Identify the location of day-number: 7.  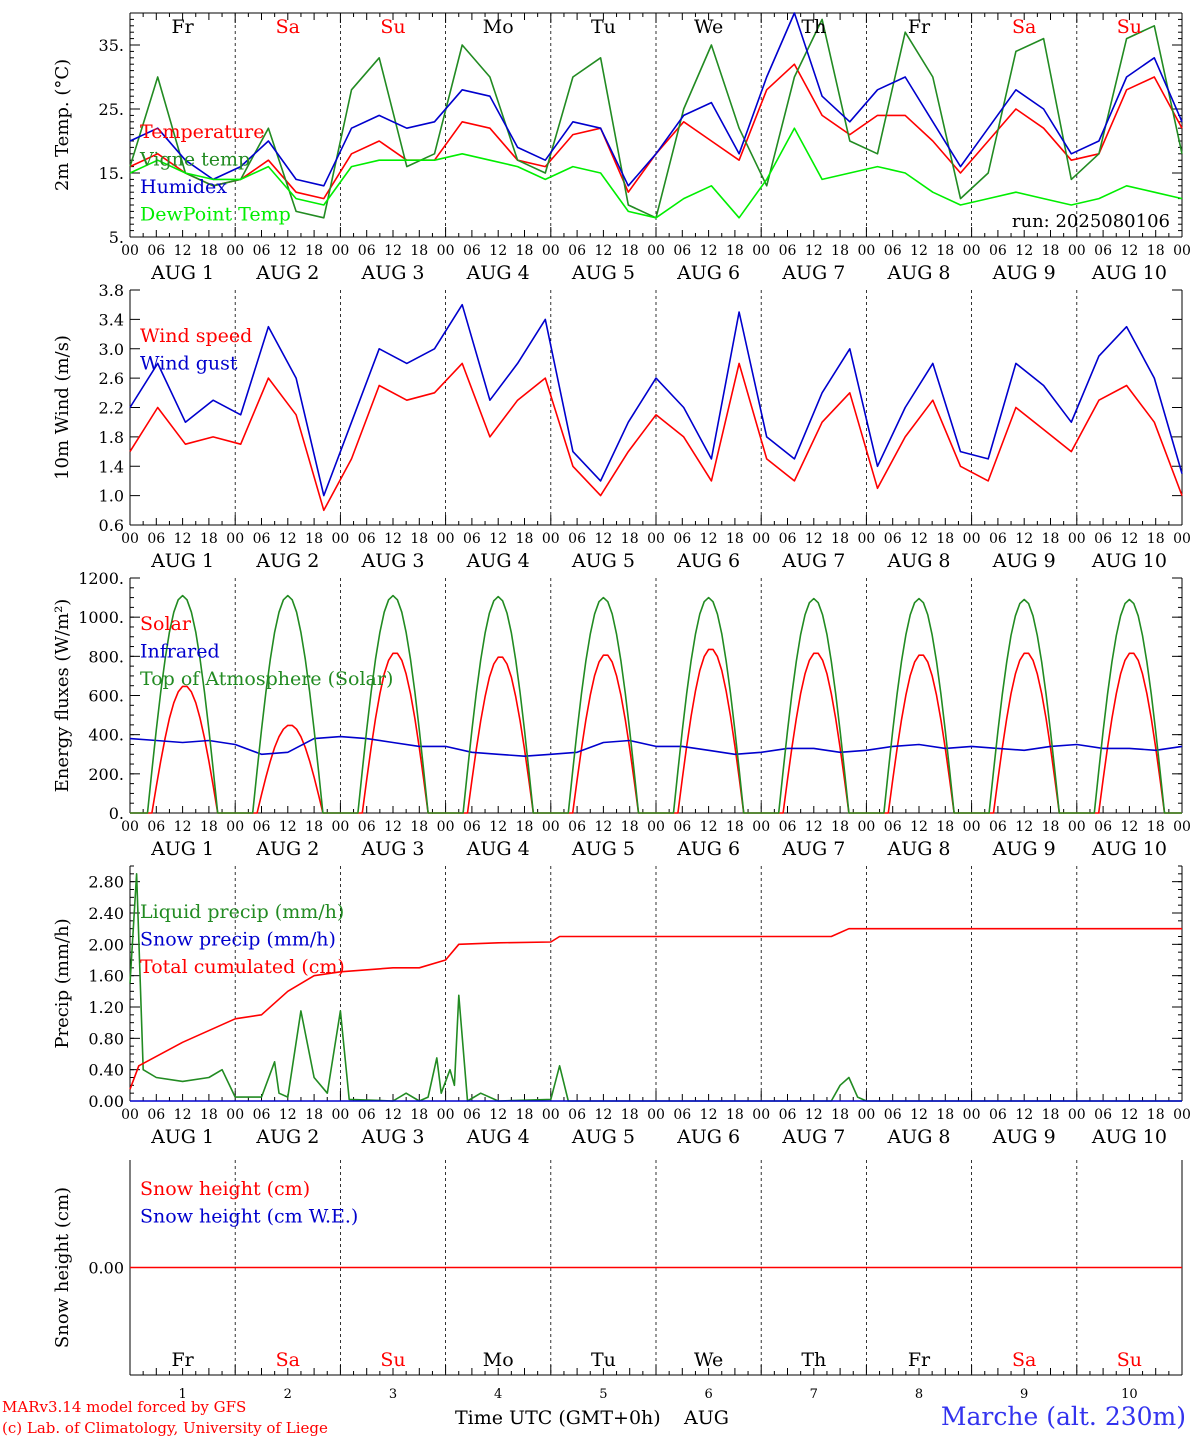
(814, 1394).